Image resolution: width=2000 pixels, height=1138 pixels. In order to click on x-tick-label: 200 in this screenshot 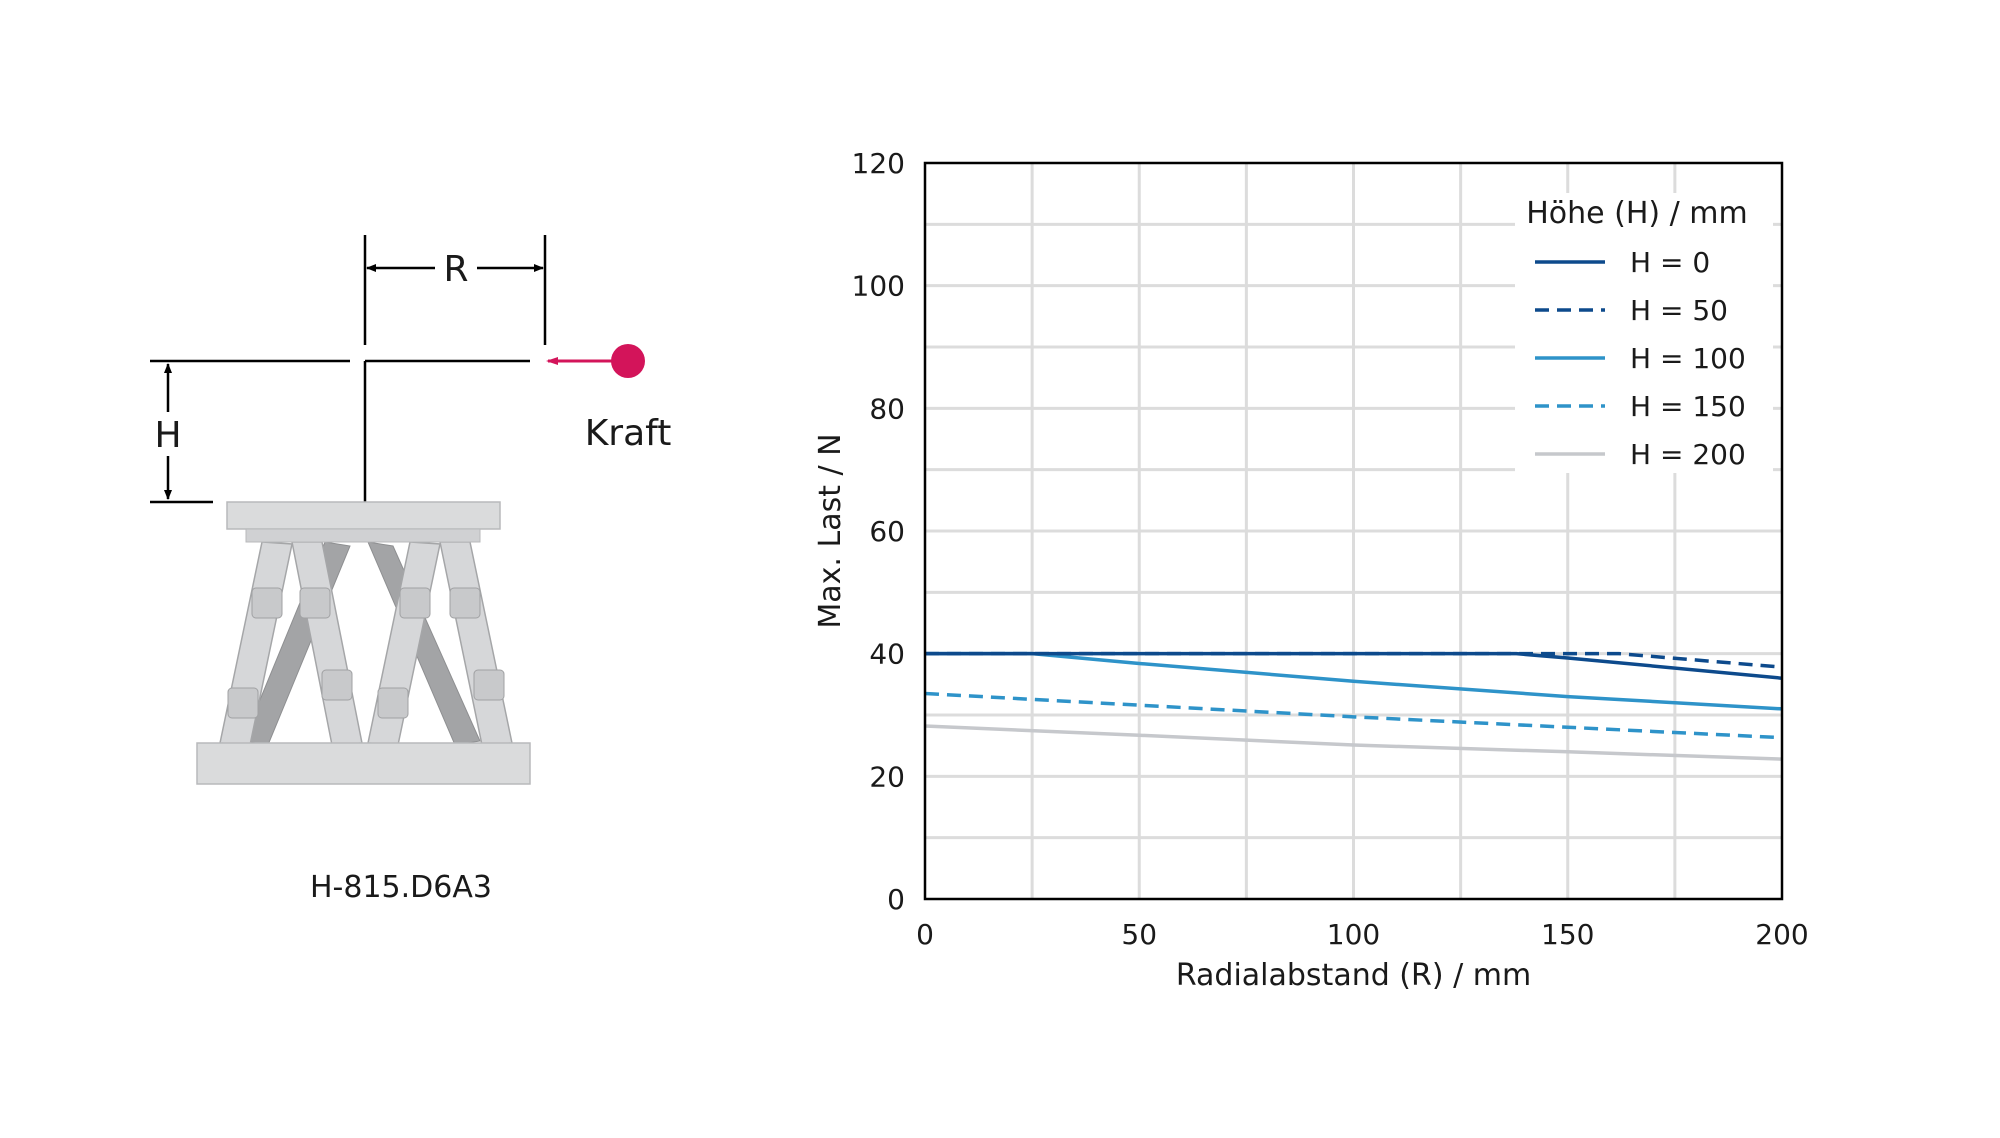, I will do `click(1781, 934)`.